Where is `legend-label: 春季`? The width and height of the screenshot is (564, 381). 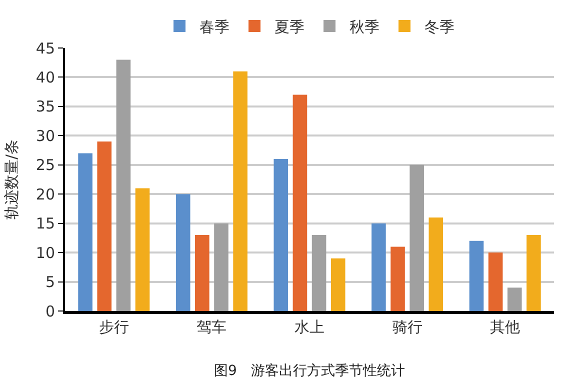
legend-label: 春季 is located at coordinates (215, 27).